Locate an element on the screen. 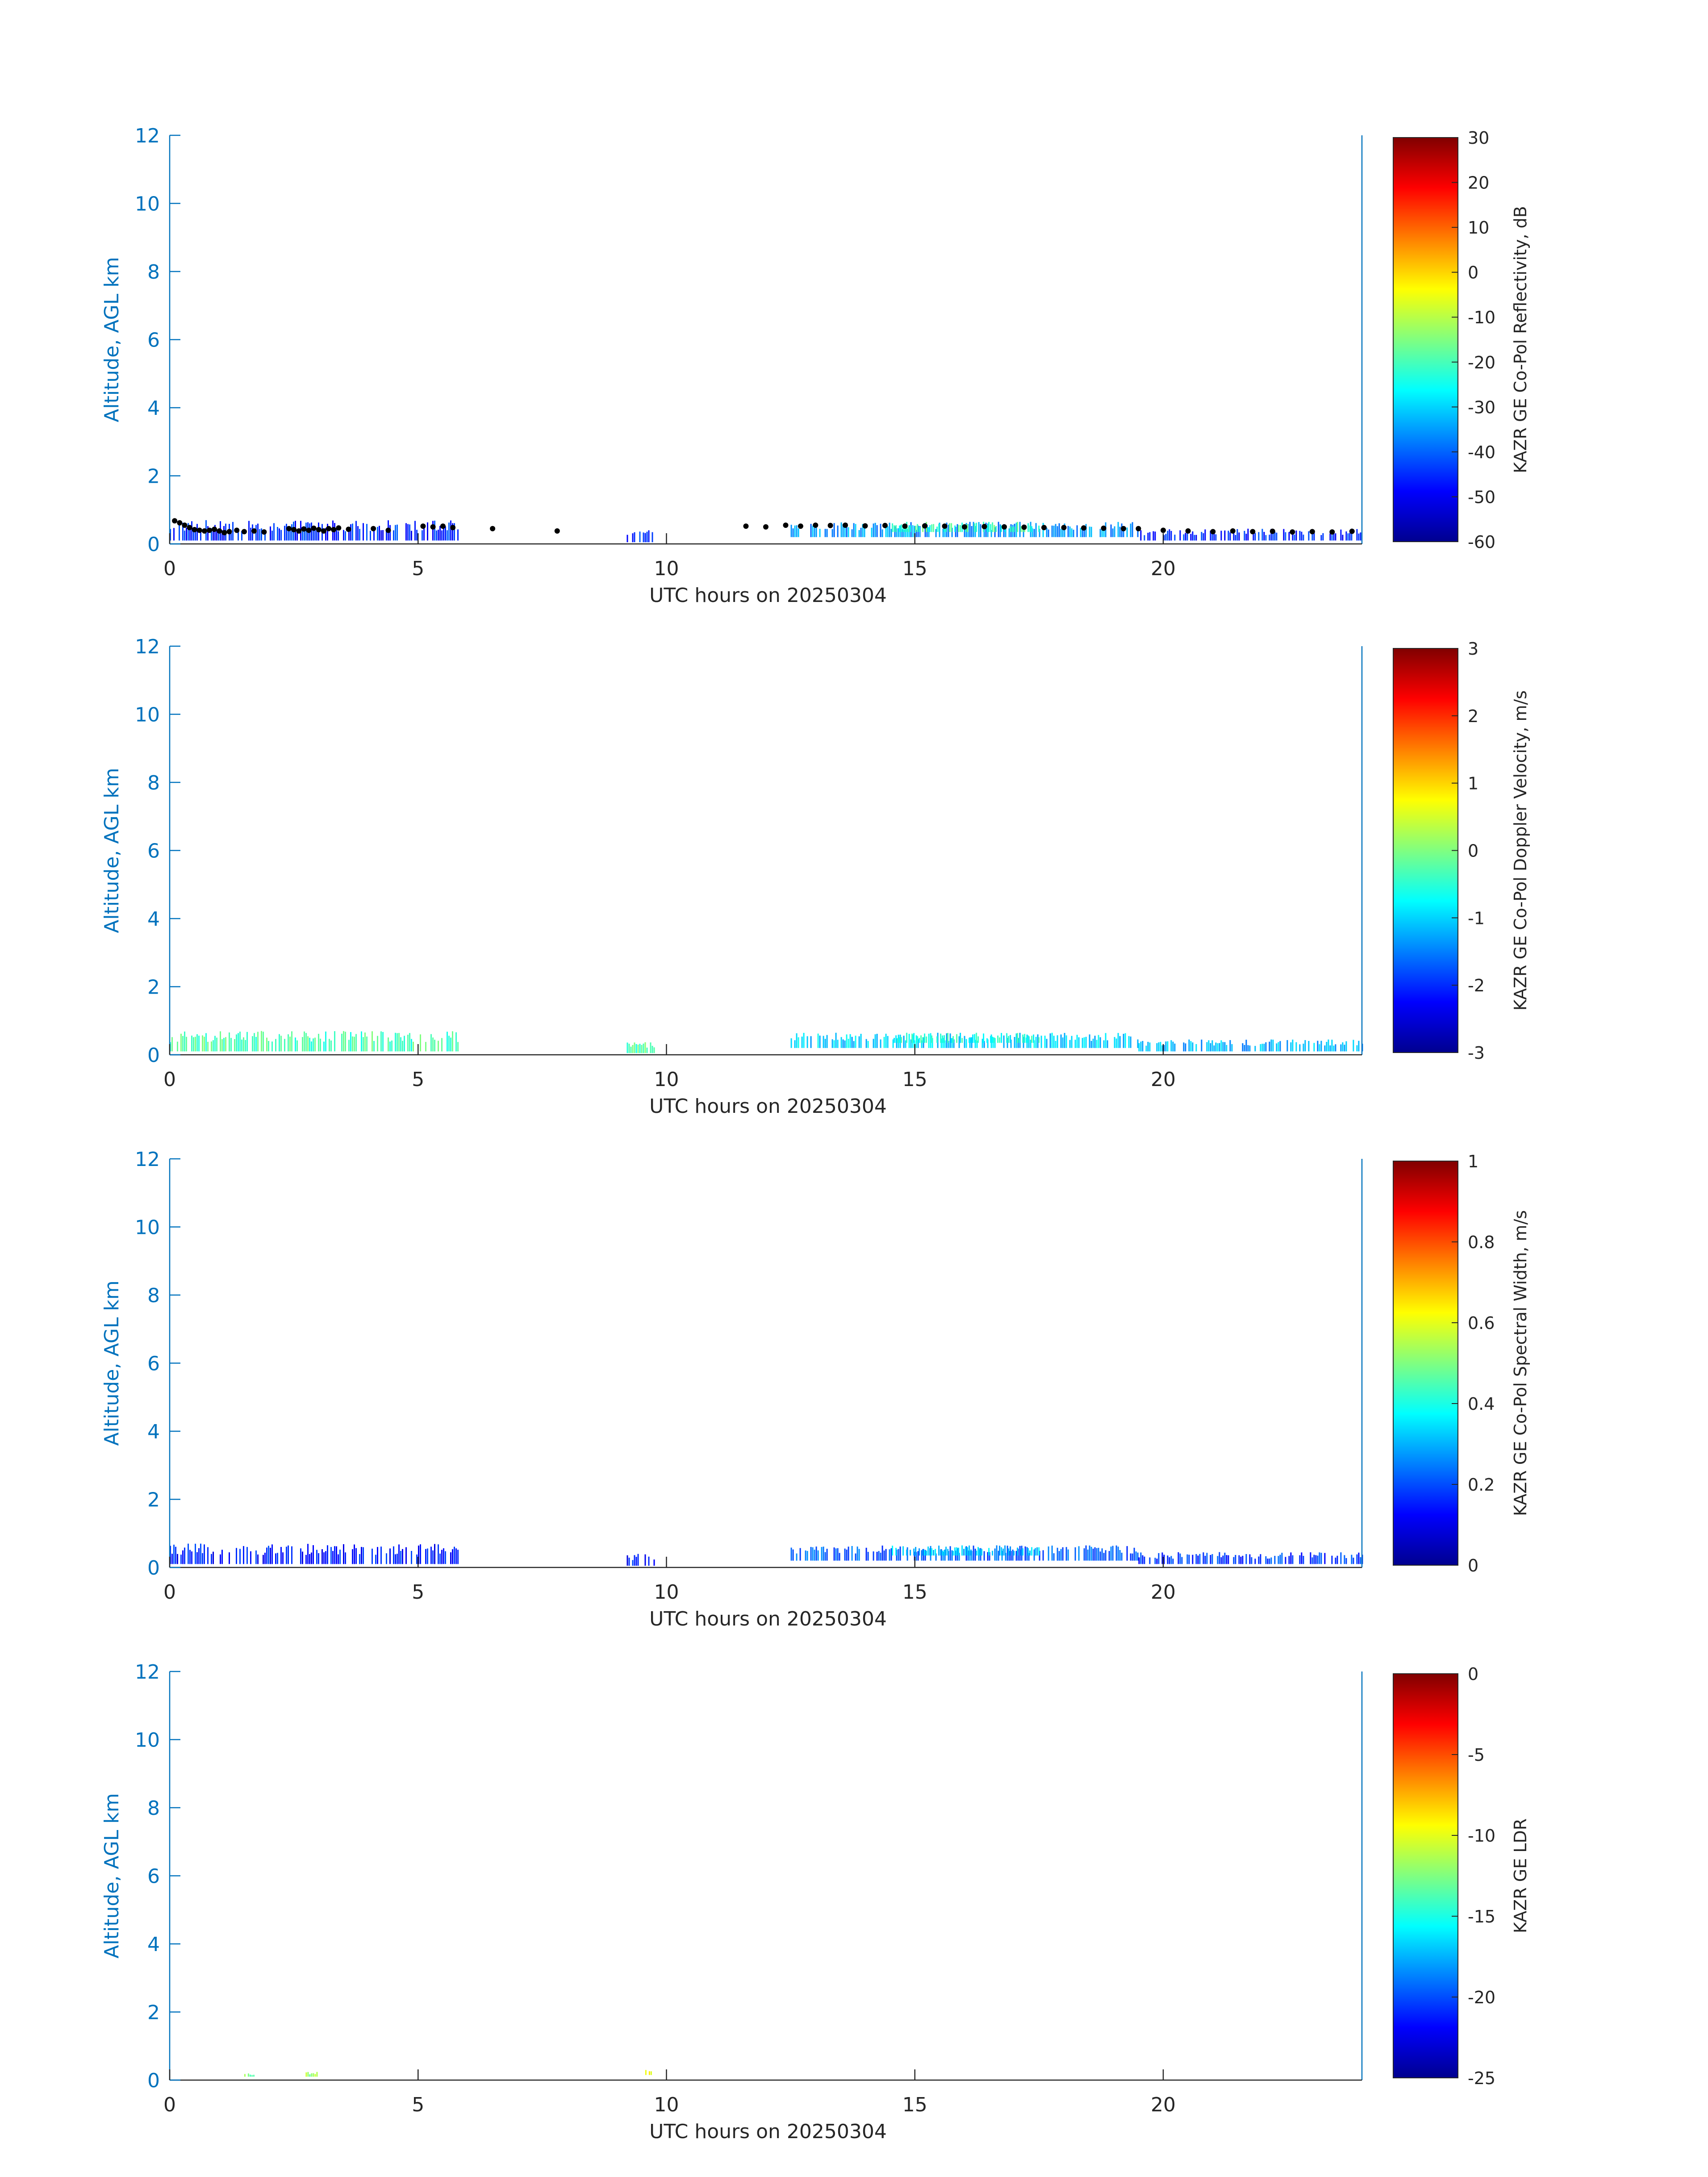 Image resolution: width=1708 pixels, height=2177 pixels. colorbar-tick-label: 0.2 is located at coordinates (1481, 1485).